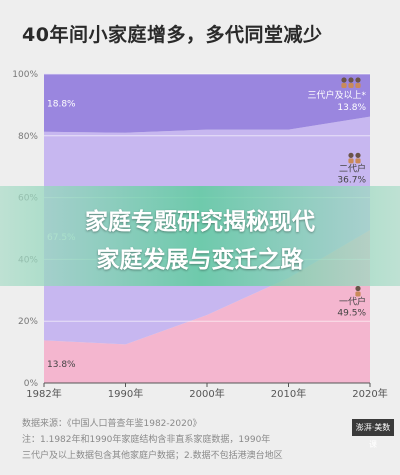  What do you see at coordinates (369, 393) in the screenshot?
I see `x-tick-label: 2020年` at bounding box center [369, 393].